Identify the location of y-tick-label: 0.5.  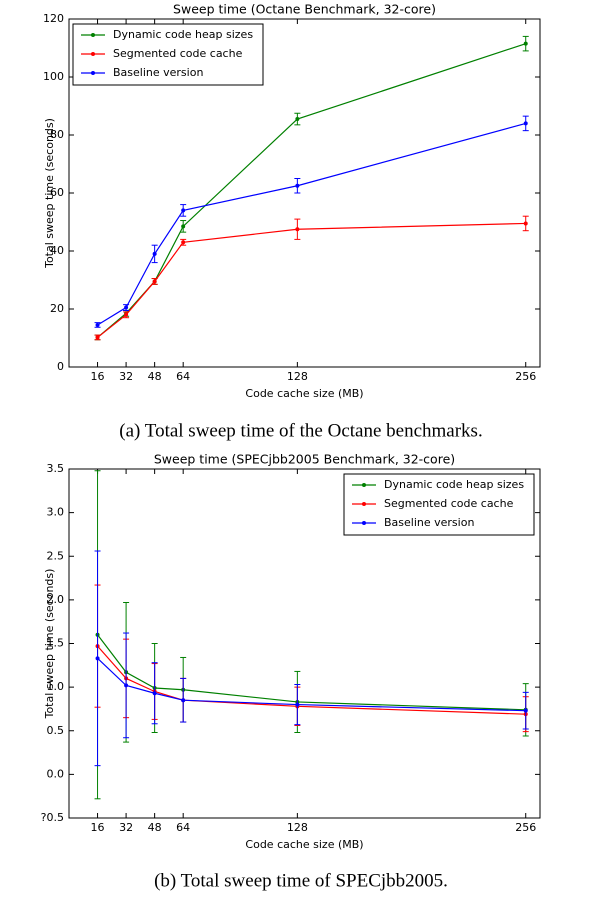
(56, 730).